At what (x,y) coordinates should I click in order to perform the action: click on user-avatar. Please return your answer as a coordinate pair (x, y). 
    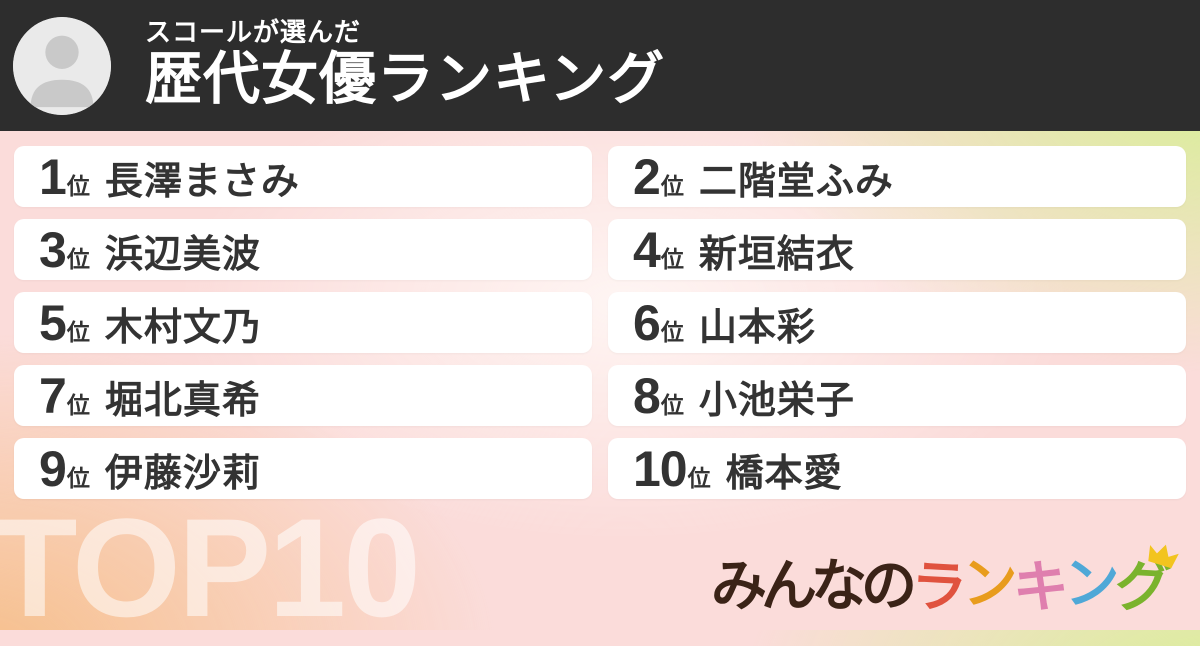
    Looking at the image, I should click on (62, 65).